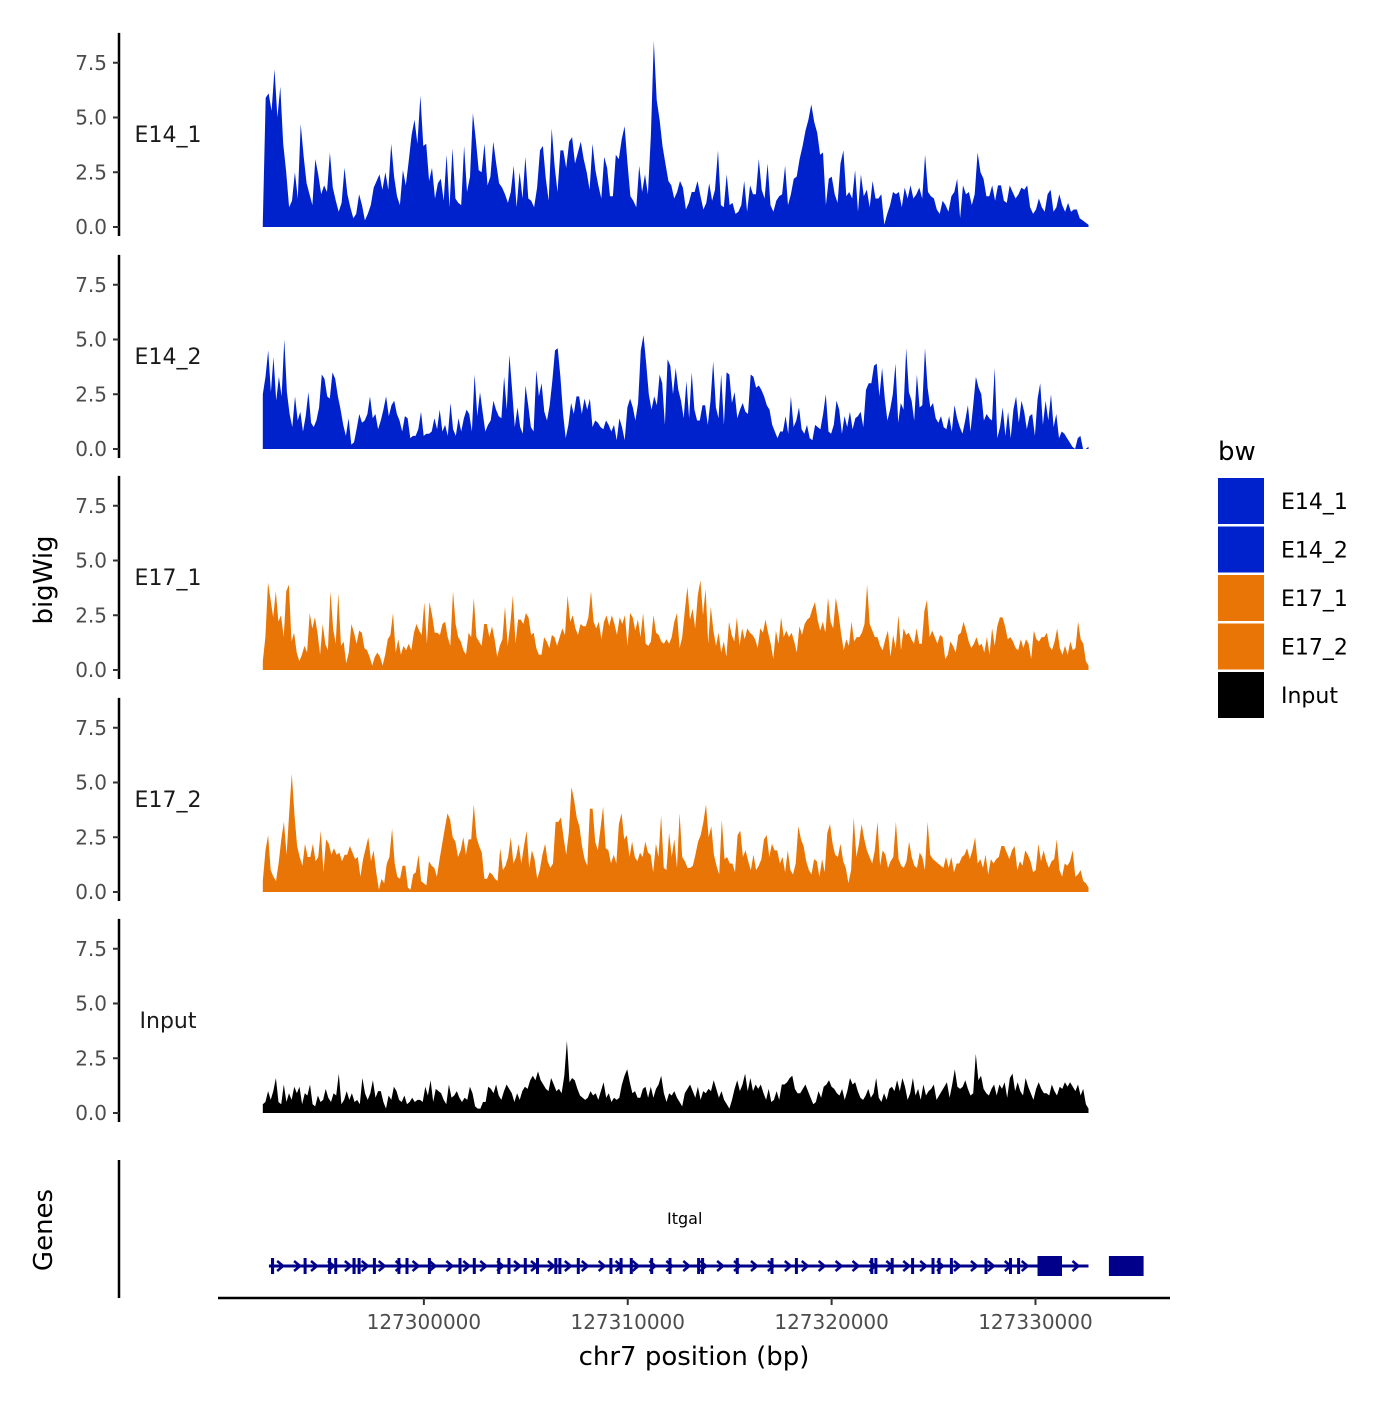 The width and height of the screenshot is (1400, 1404). I want to click on legend-label-E17_2: E17_2, so click(1314, 648).